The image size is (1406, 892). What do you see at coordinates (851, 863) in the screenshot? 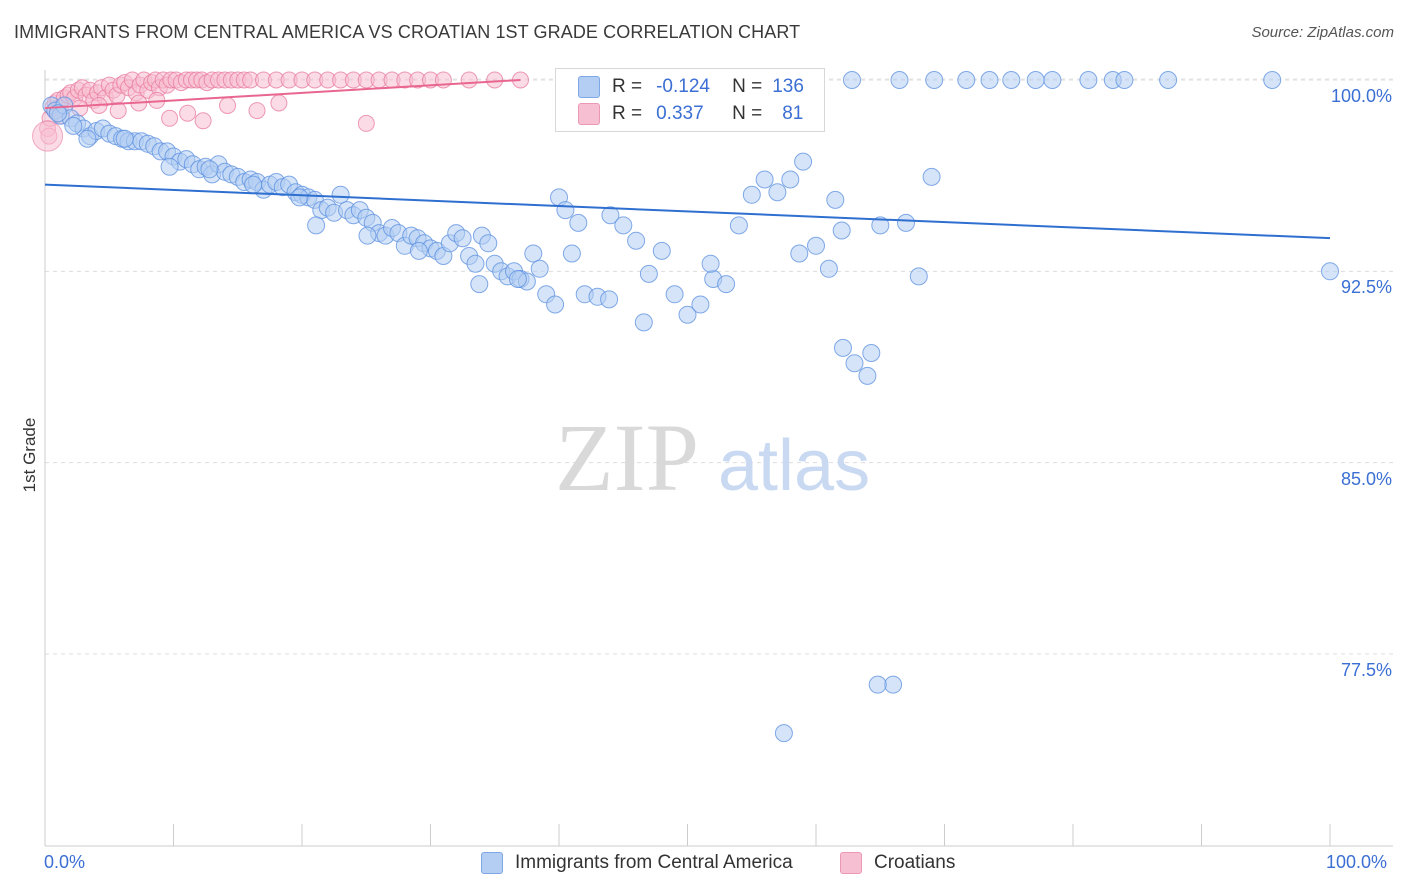
I see `bottom-legend-swatch-pink` at bounding box center [851, 863].